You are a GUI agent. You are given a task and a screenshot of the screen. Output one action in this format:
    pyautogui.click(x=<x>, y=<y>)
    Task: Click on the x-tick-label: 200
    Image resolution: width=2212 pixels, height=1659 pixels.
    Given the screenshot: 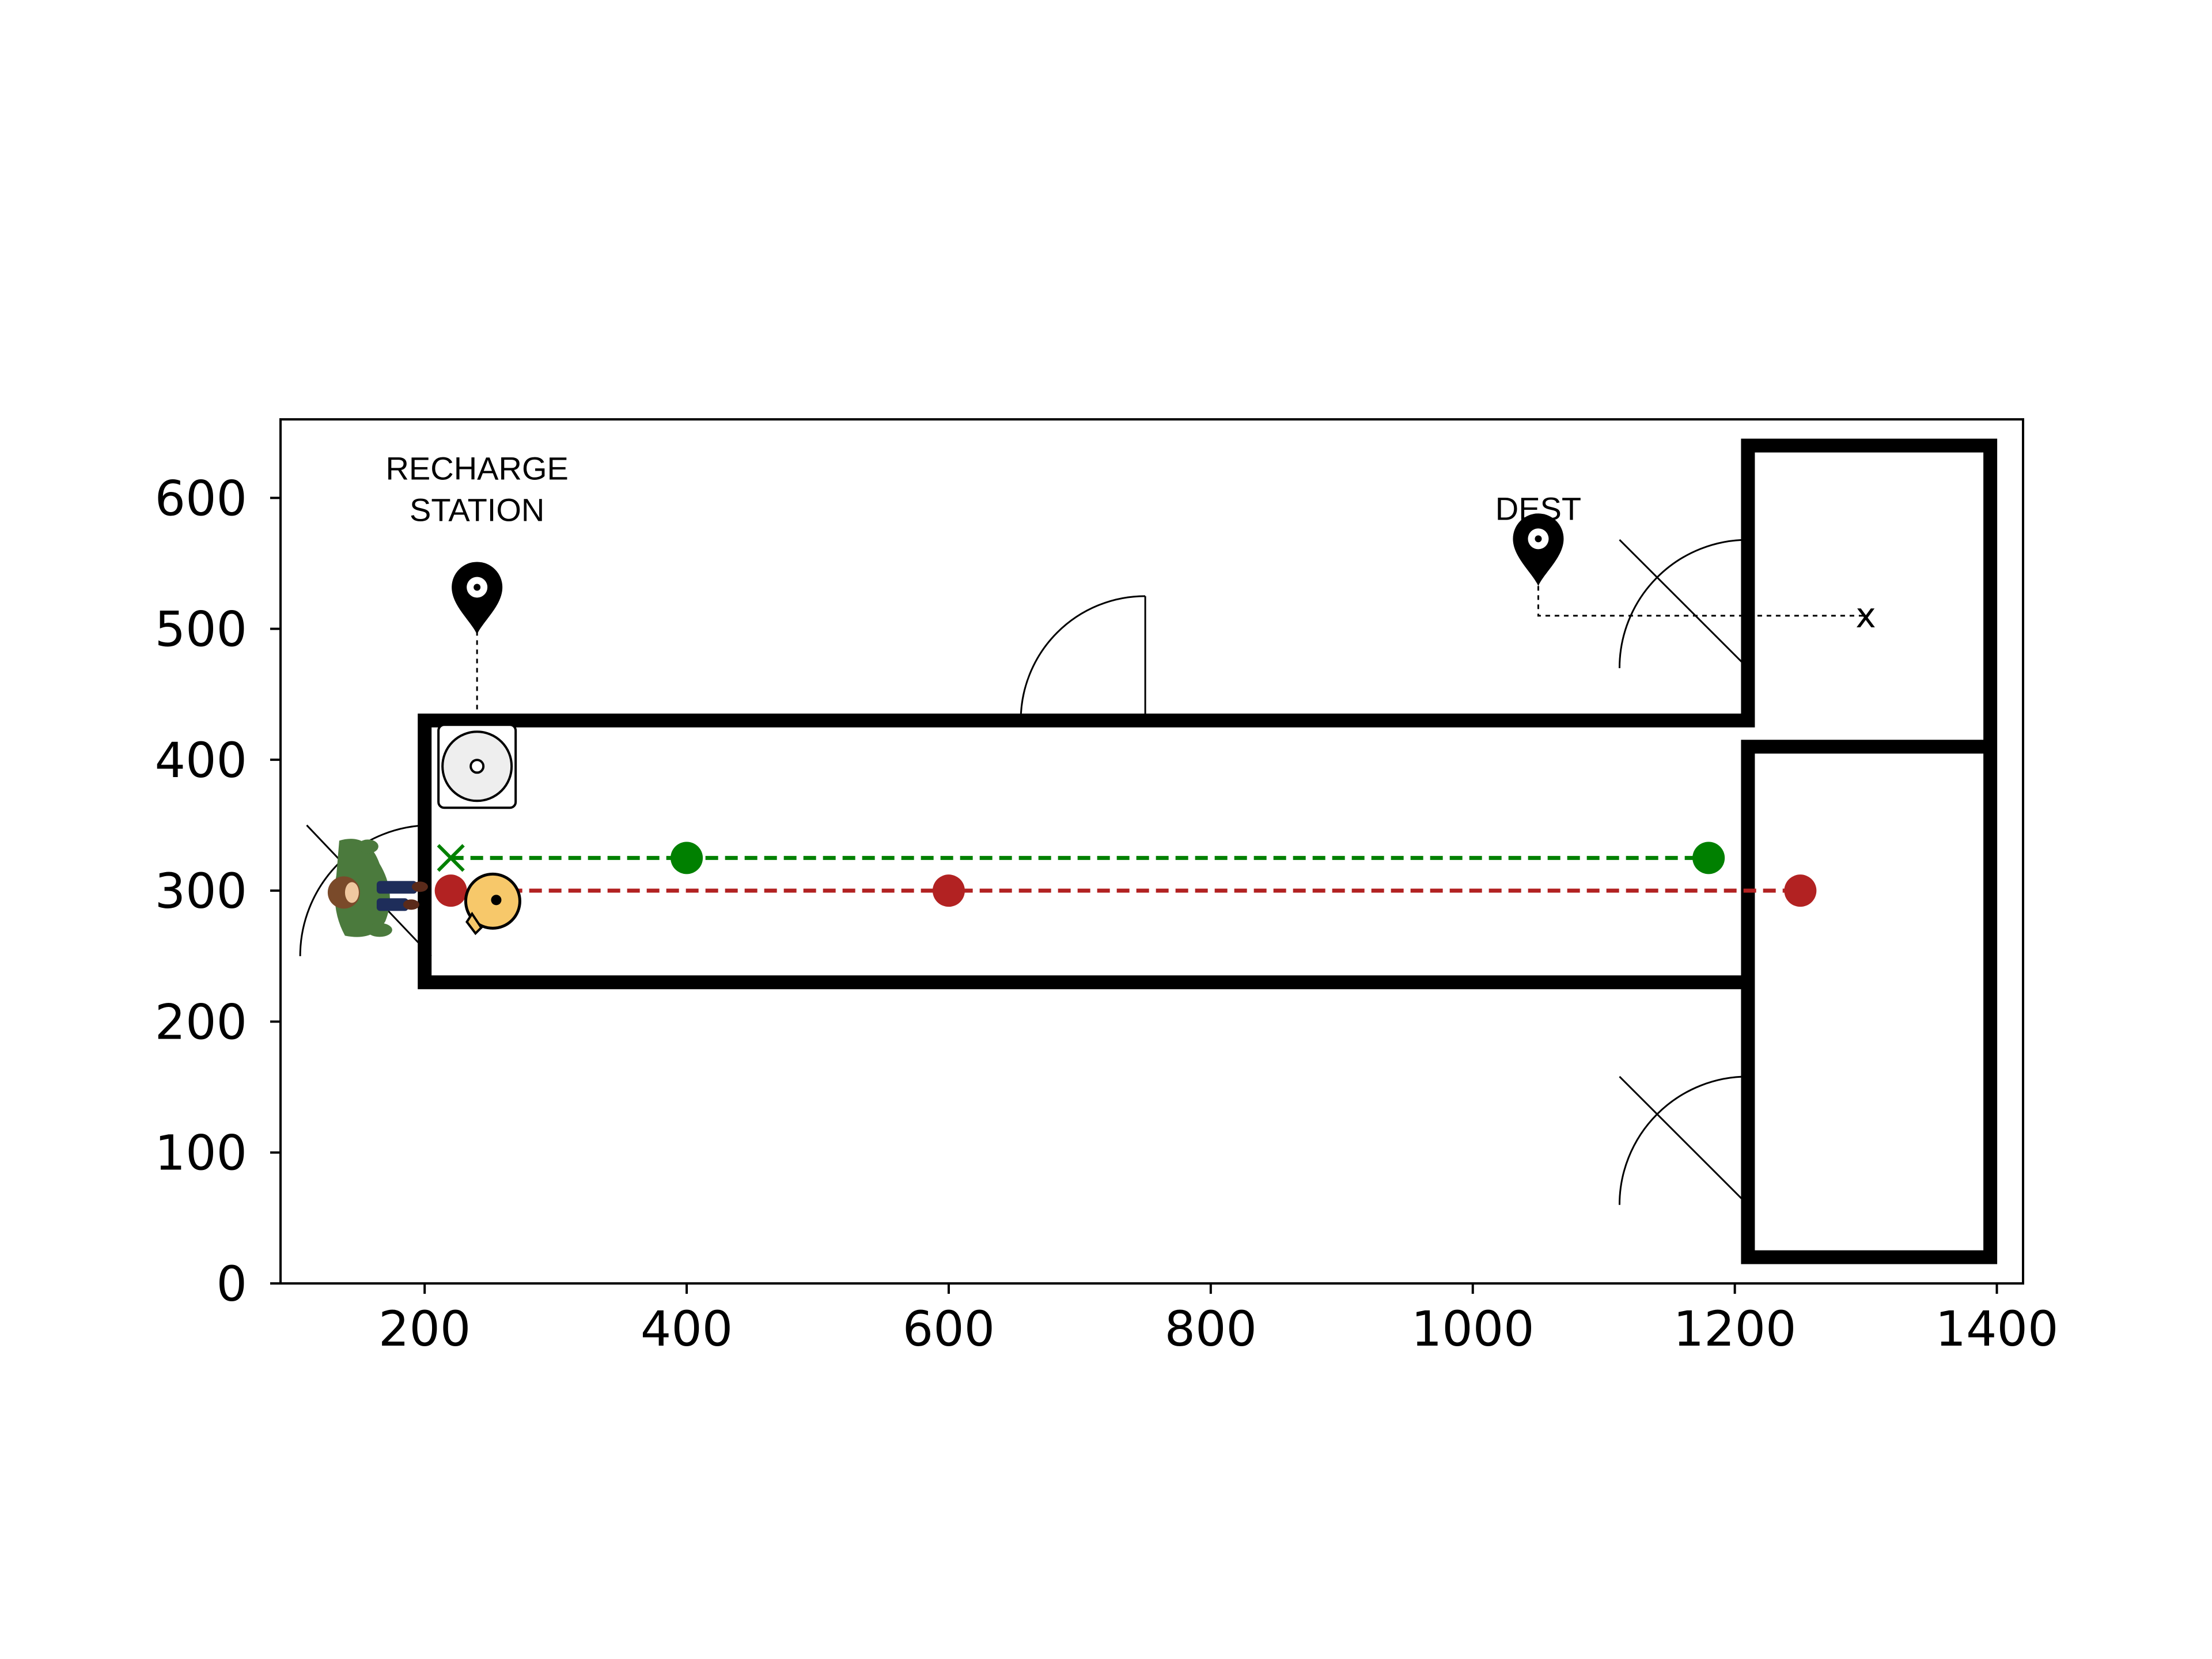 What is the action you would take?
    pyautogui.click(x=424, y=1329)
    